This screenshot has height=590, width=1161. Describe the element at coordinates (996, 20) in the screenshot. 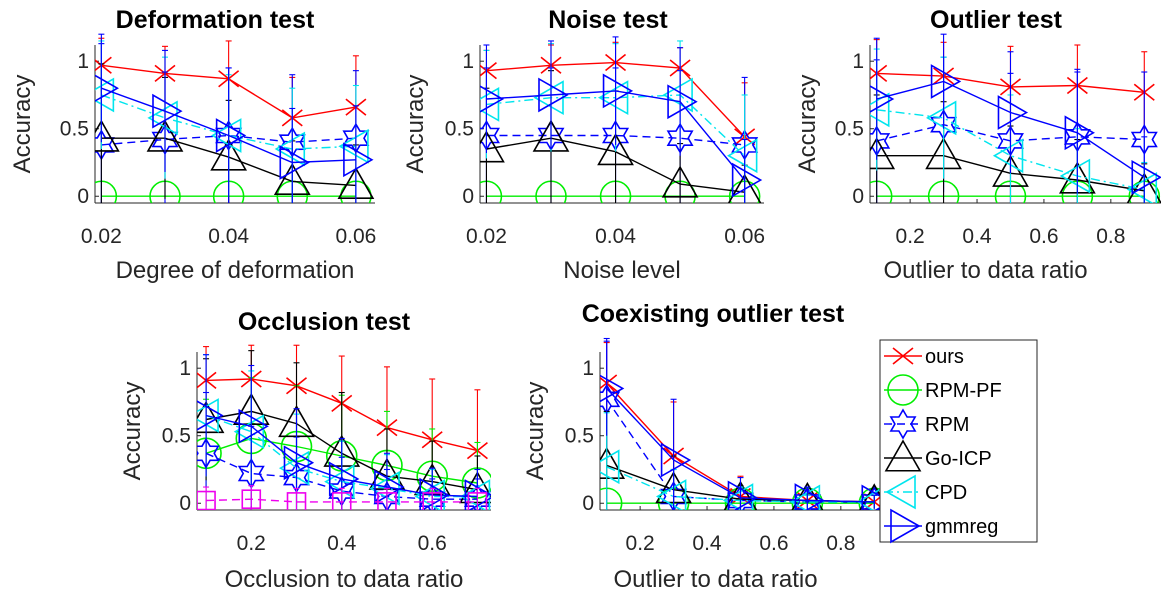

I see `chart-title: Outlier test` at that location.